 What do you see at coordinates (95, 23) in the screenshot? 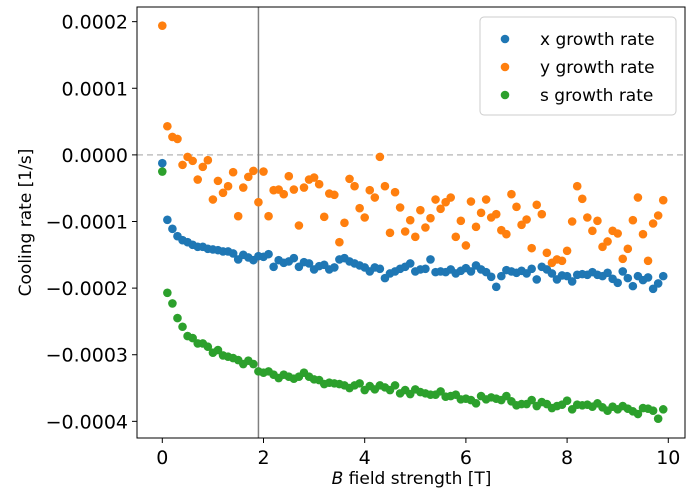
I see `y-tick-label: 0.0002` at bounding box center [95, 23].